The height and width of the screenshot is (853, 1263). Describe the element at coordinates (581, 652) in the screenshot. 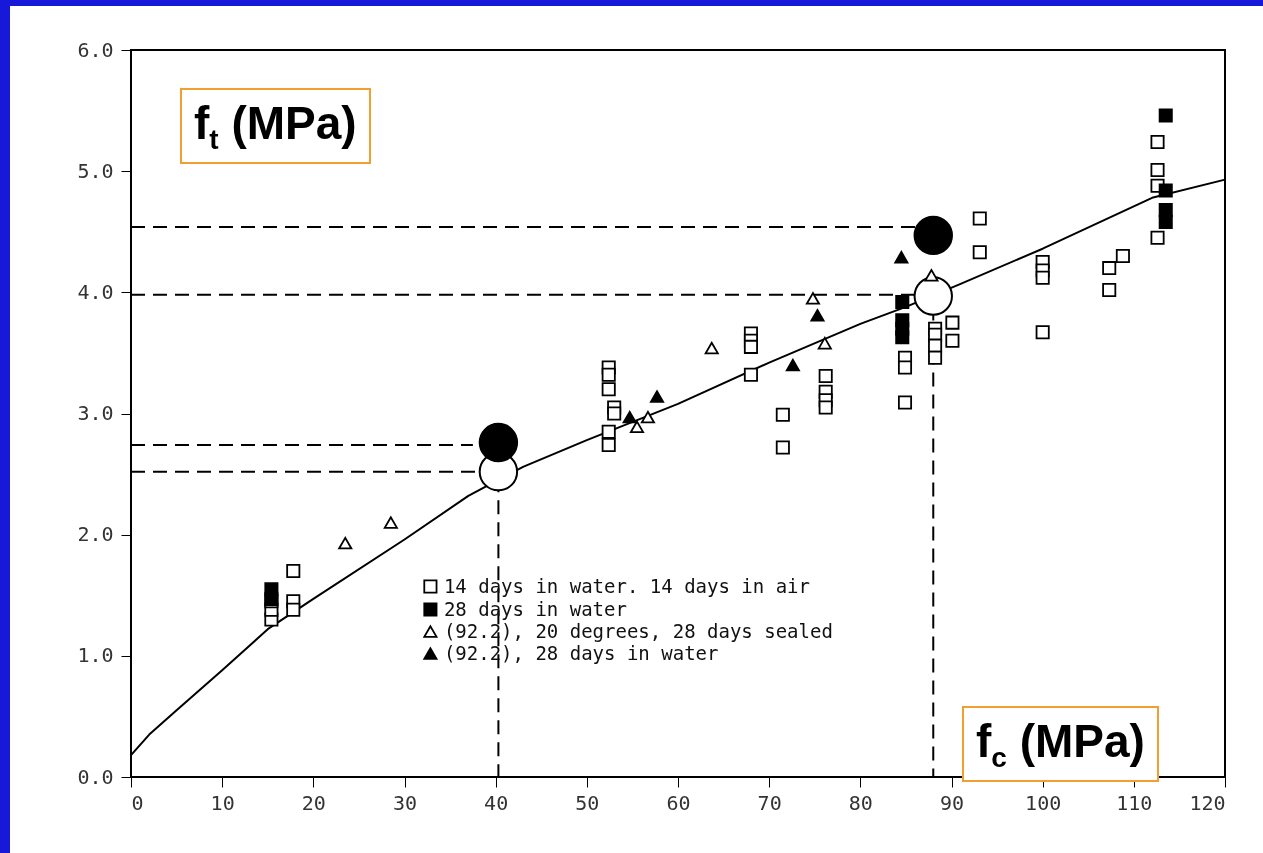

I see `legend-label: (92.2), 28 days in water` at that location.